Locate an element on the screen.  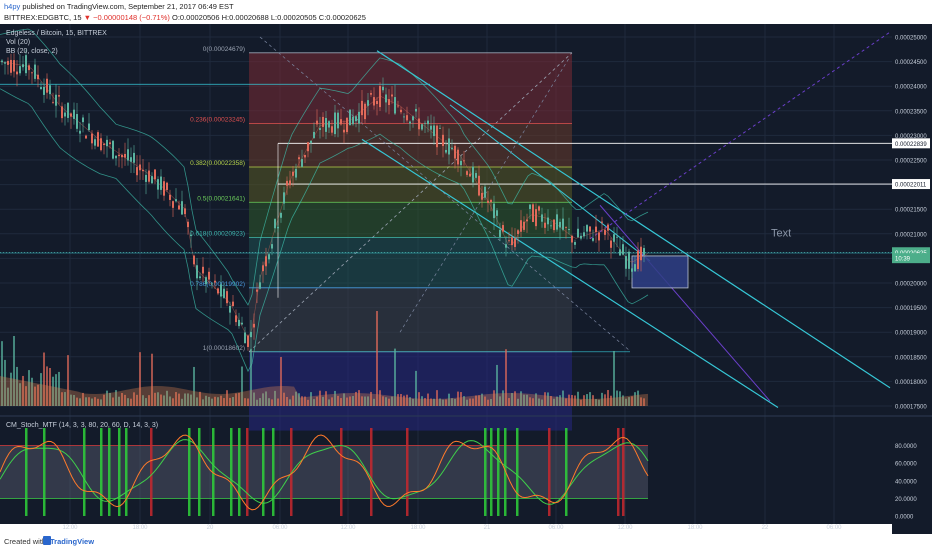
fib-level-label: 0.786(0.00019902) is located at coordinates (217, 284).